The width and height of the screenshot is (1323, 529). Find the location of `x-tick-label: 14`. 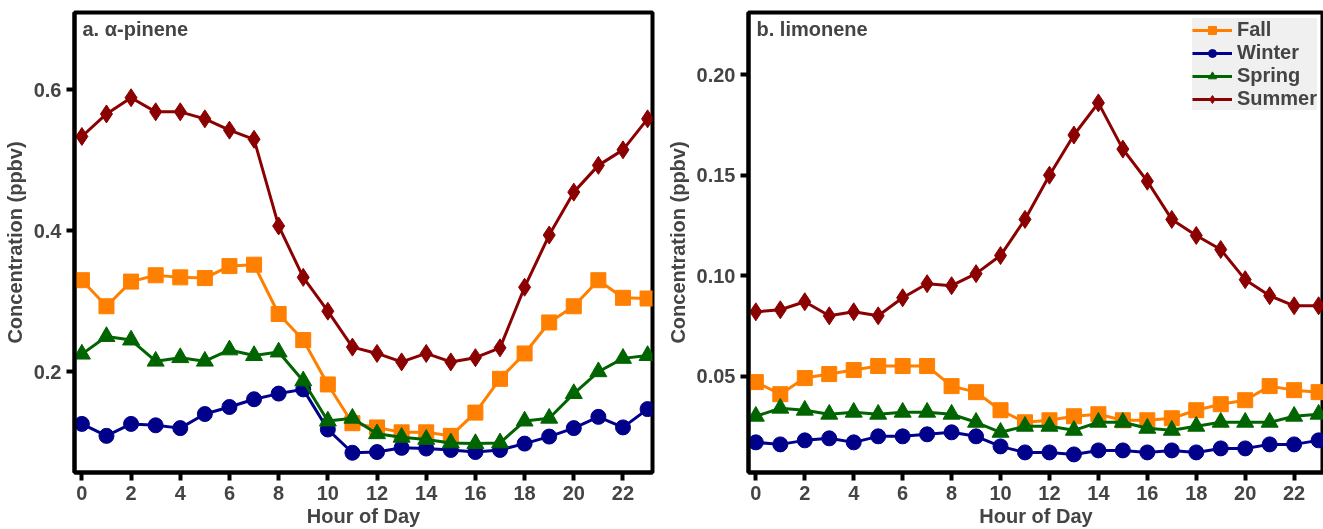

x-tick-label: 14 is located at coordinates (427, 492).